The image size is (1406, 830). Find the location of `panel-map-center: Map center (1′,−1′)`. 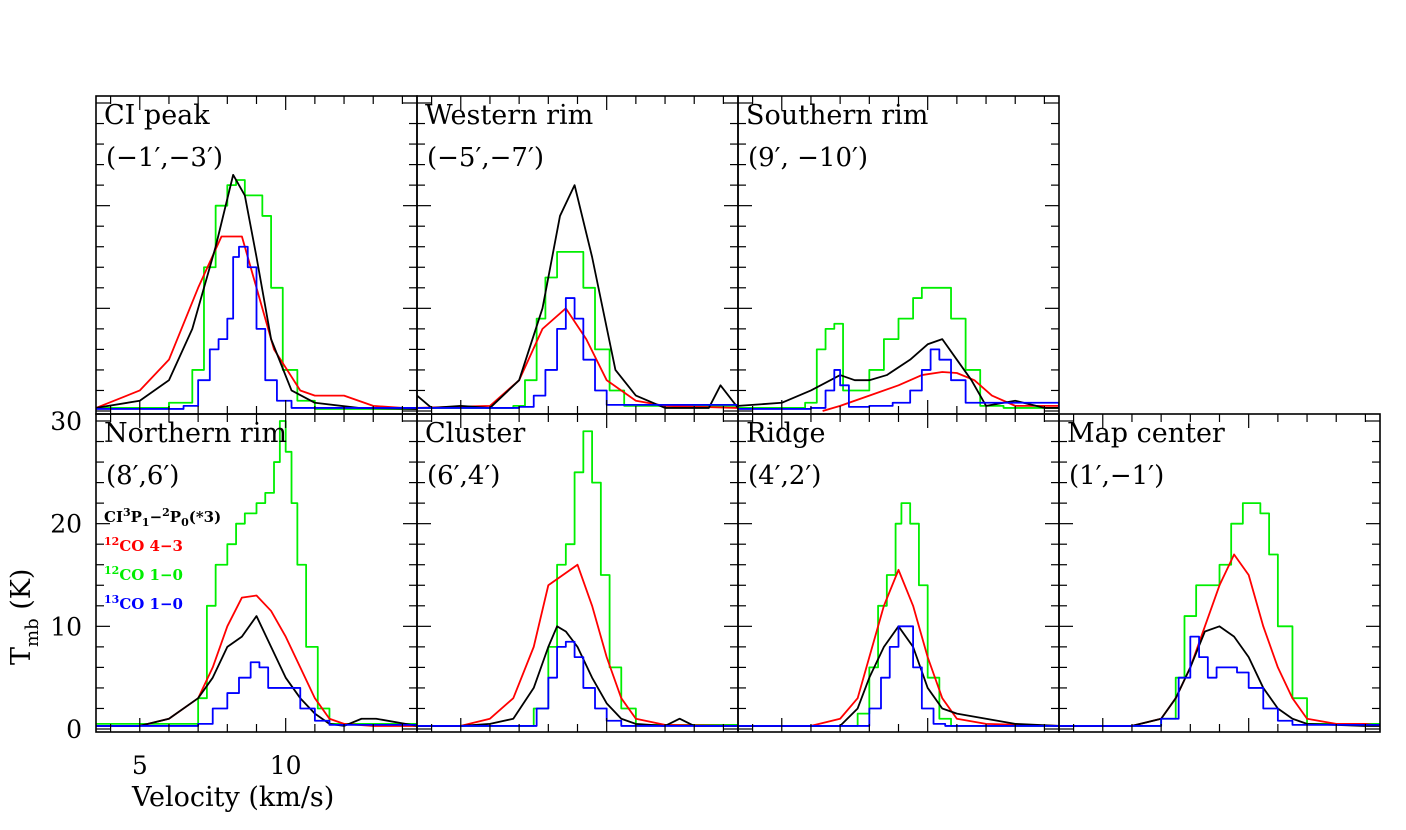

panel-map-center: Map center (1′,−1′) is located at coordinates (1219, 573).